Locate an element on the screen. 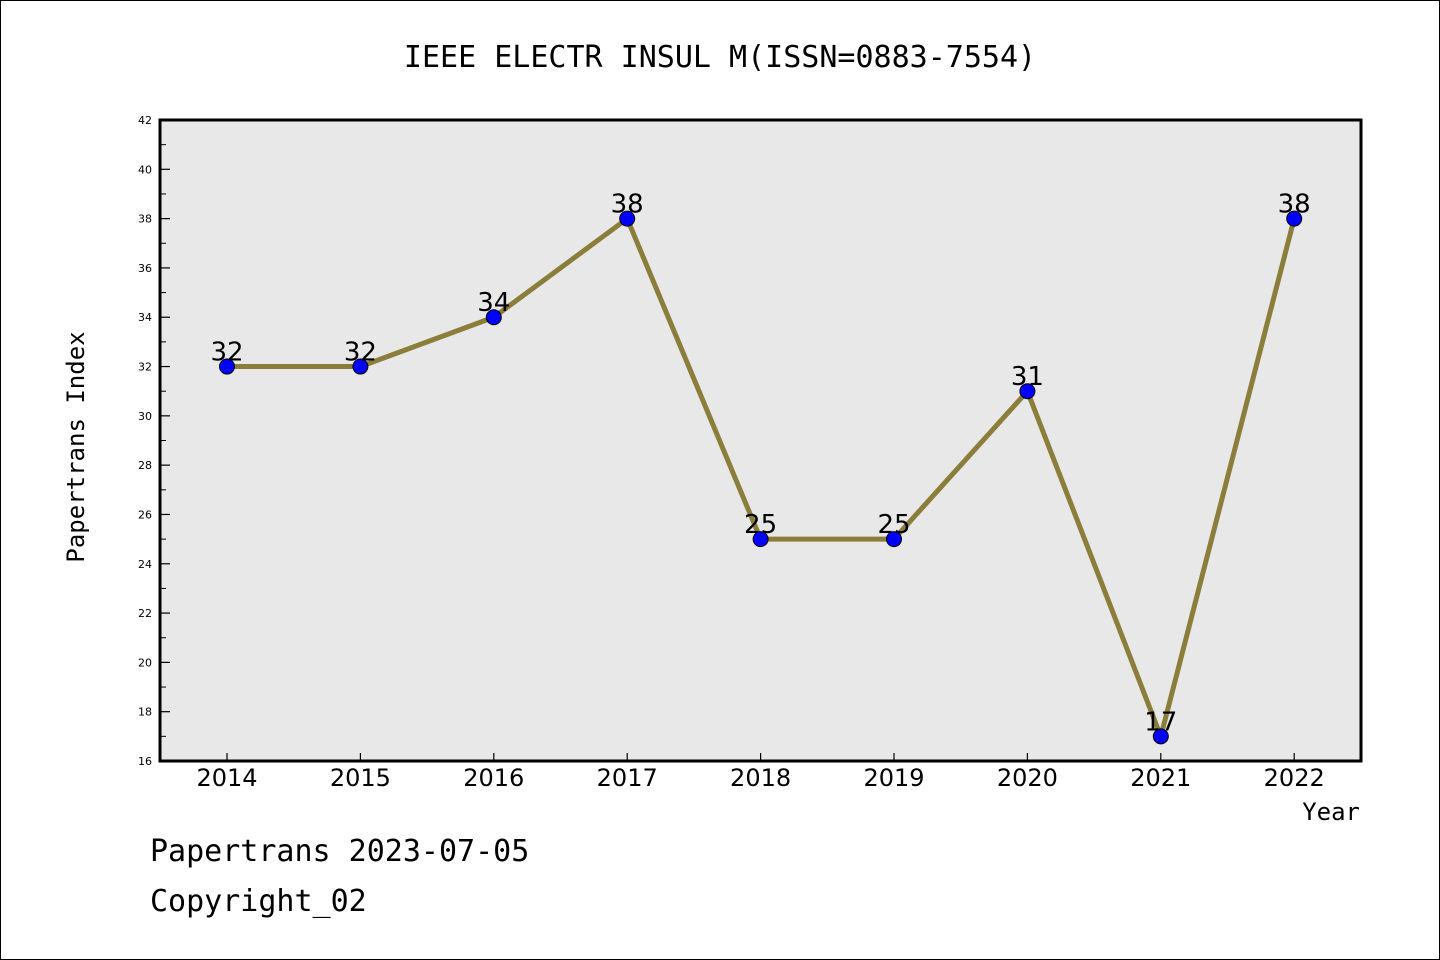 This screenshot has width=1440, height=960. footer-copyright: Copyright_02 is located at coordinates (258, 901).